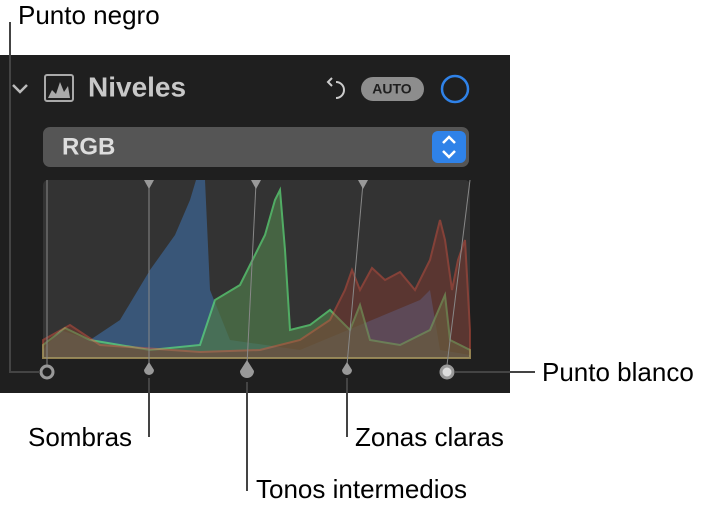 This screenshot has width=721, height=513. Describe the element at coordinates (256, 147) in the screenshot. I see `channel-popup` at that location.